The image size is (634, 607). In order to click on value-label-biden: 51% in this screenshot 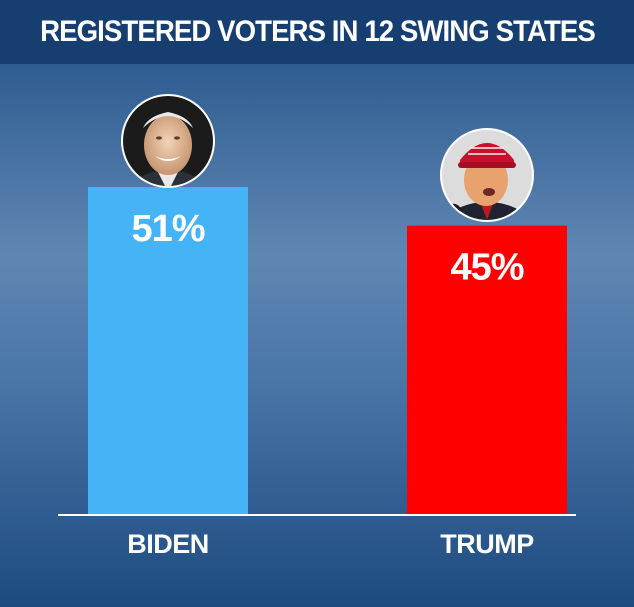, I will do `click(167, 229)`.